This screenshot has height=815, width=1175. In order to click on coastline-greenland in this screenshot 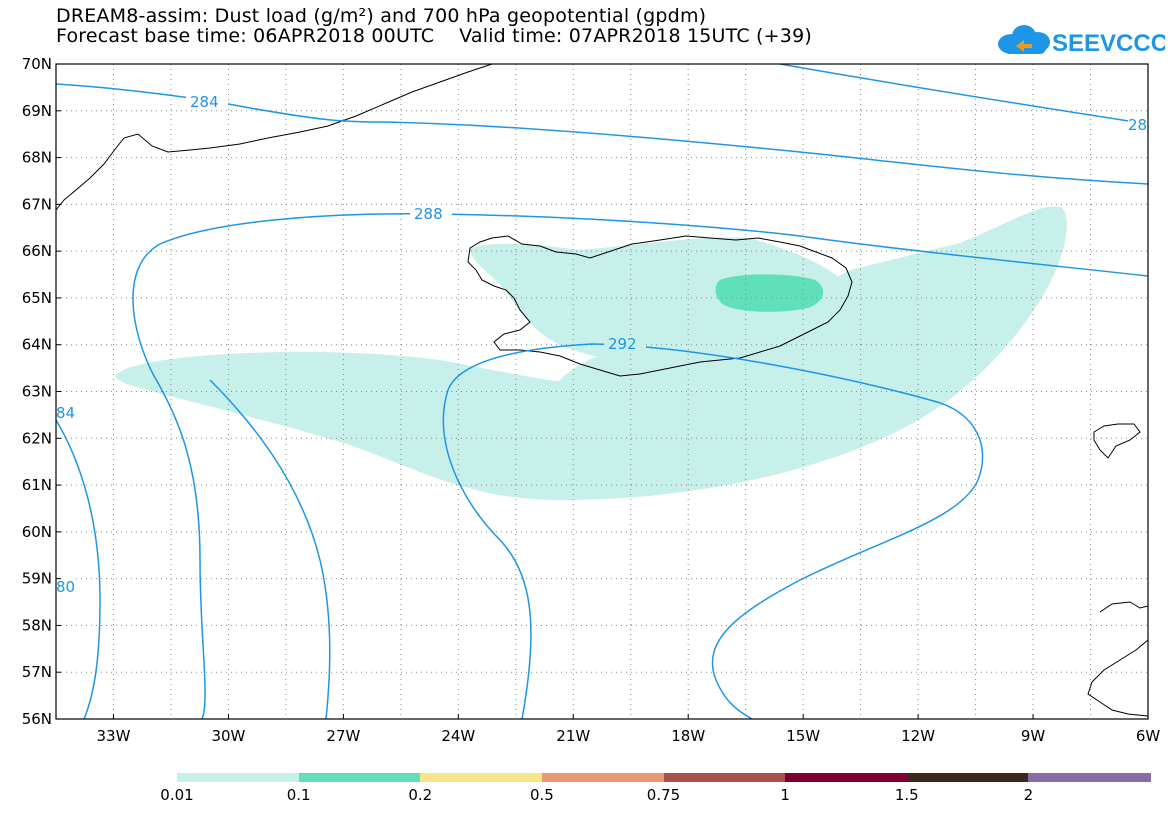, I will do `click(274, 137)`.